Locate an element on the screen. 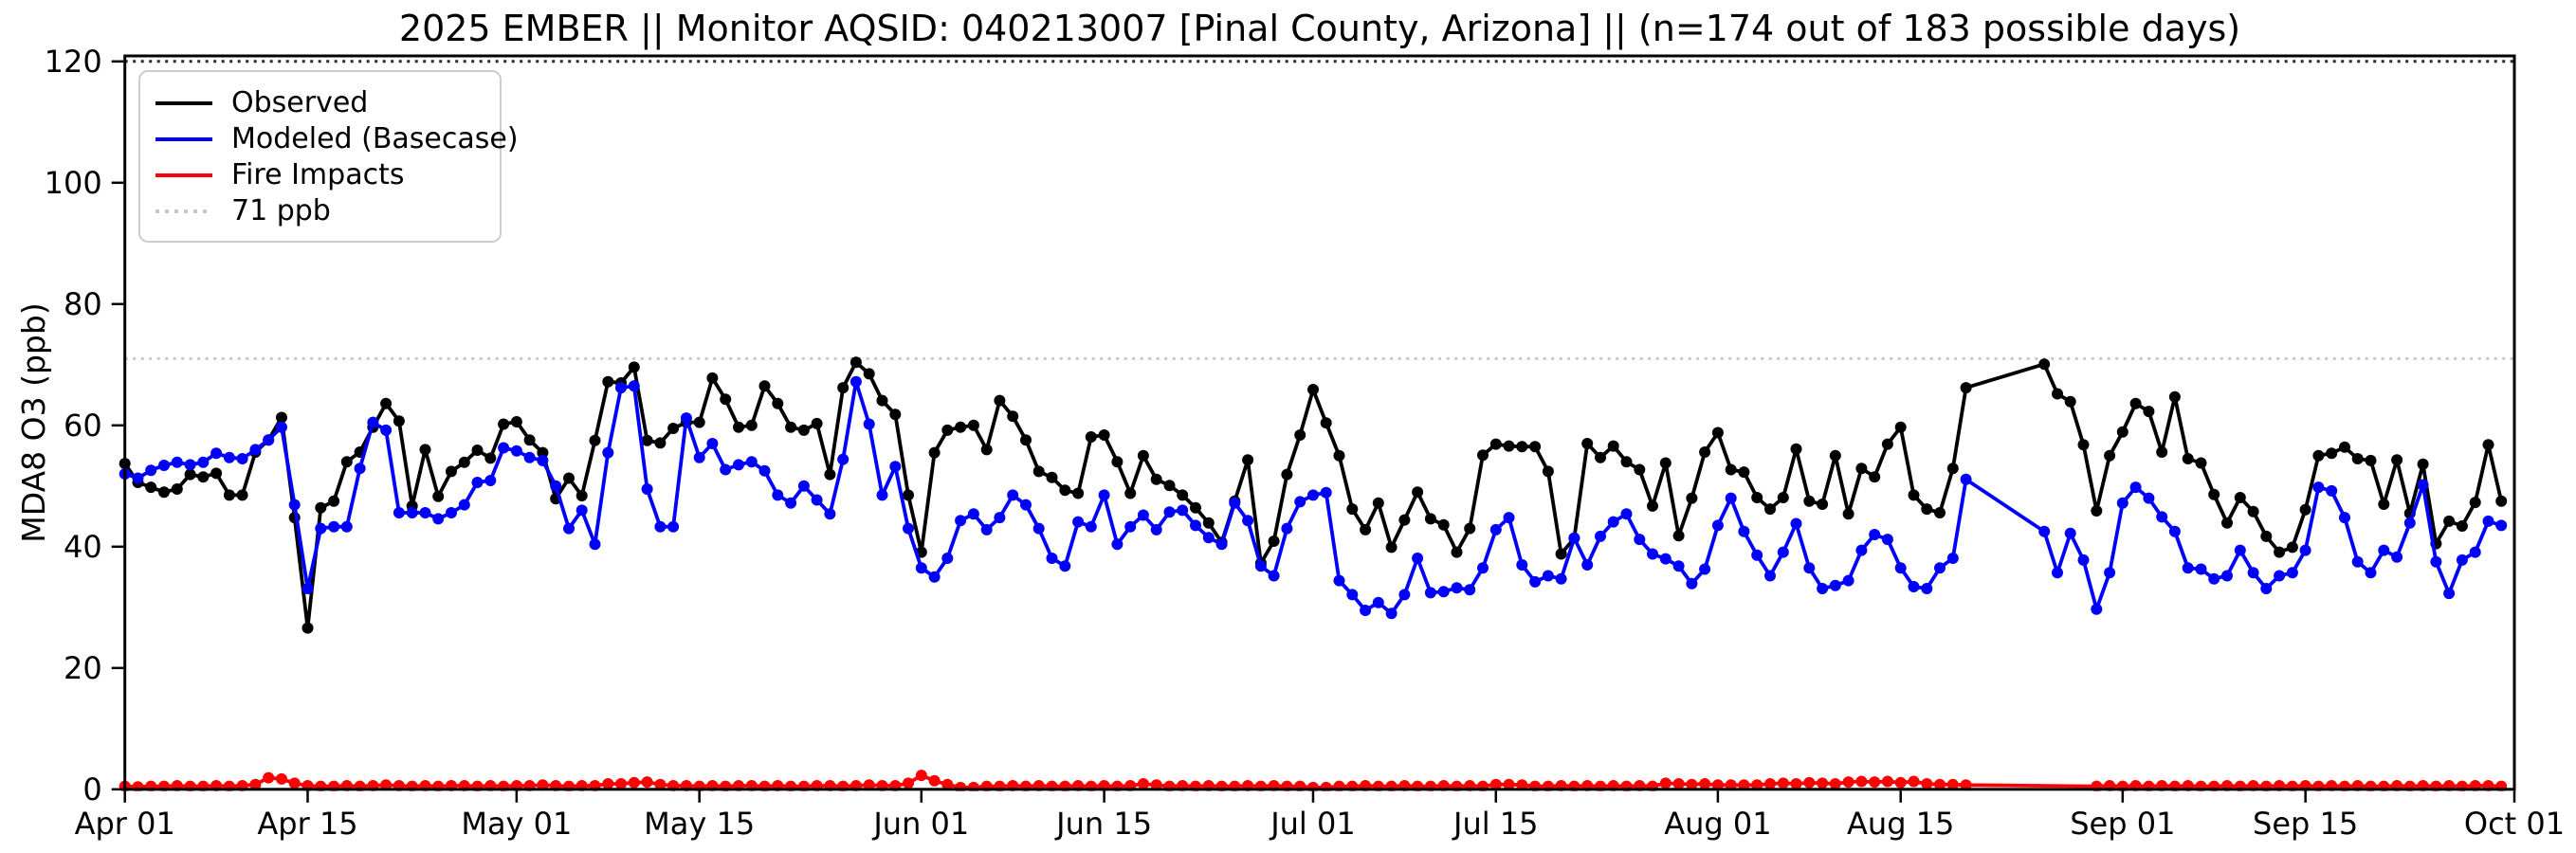 This screenshot has height=853, width=2576. x-tick-label: Sep 01 is located at coordinates (2122, 824).